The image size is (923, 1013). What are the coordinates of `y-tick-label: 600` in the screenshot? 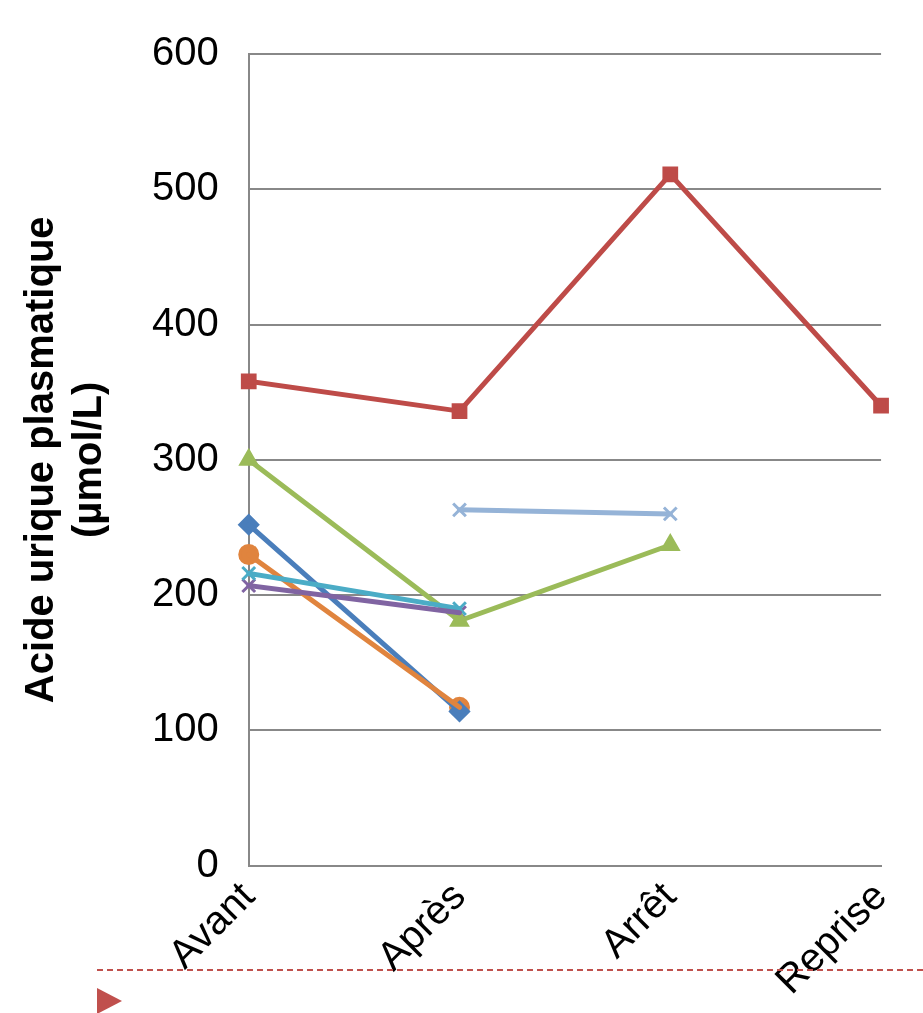 It's located at (185, 51).